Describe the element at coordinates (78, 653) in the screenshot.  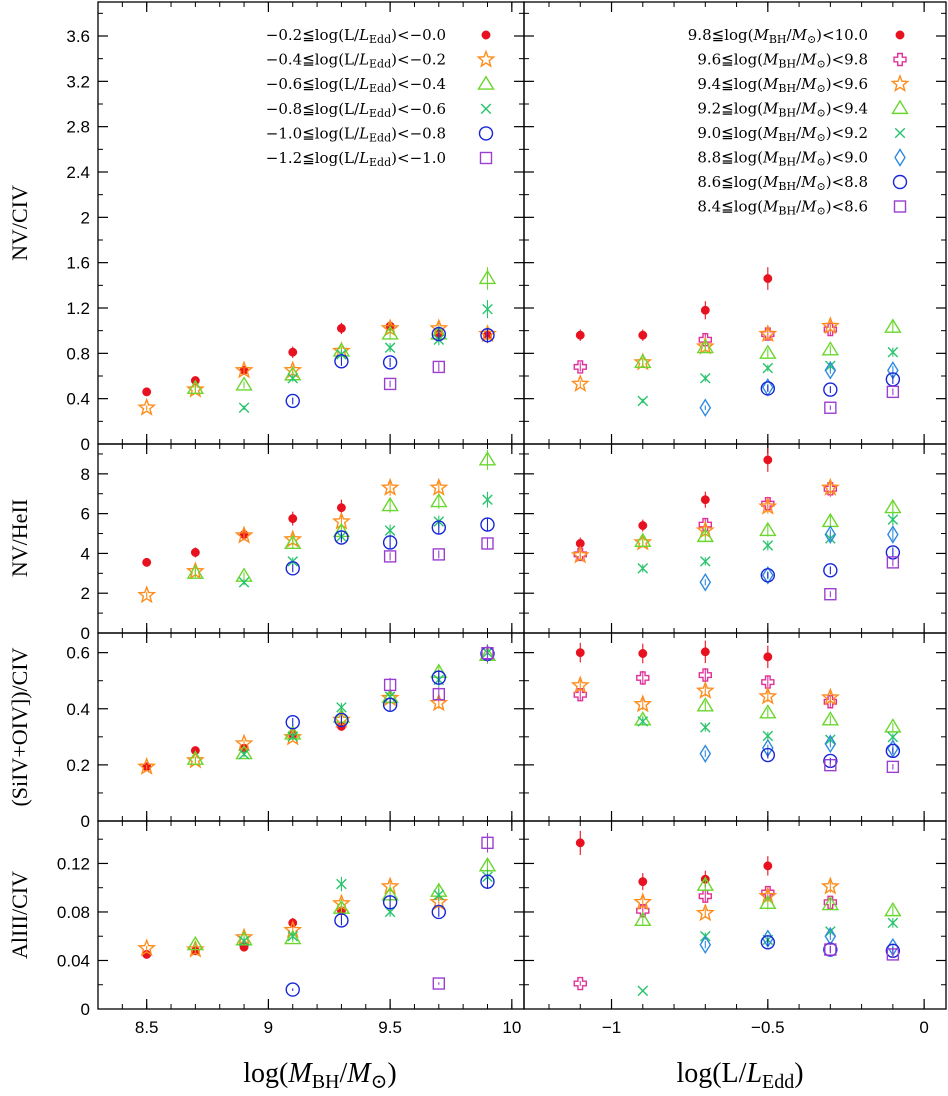
I see `y-tick-label: 0.6` at that location.